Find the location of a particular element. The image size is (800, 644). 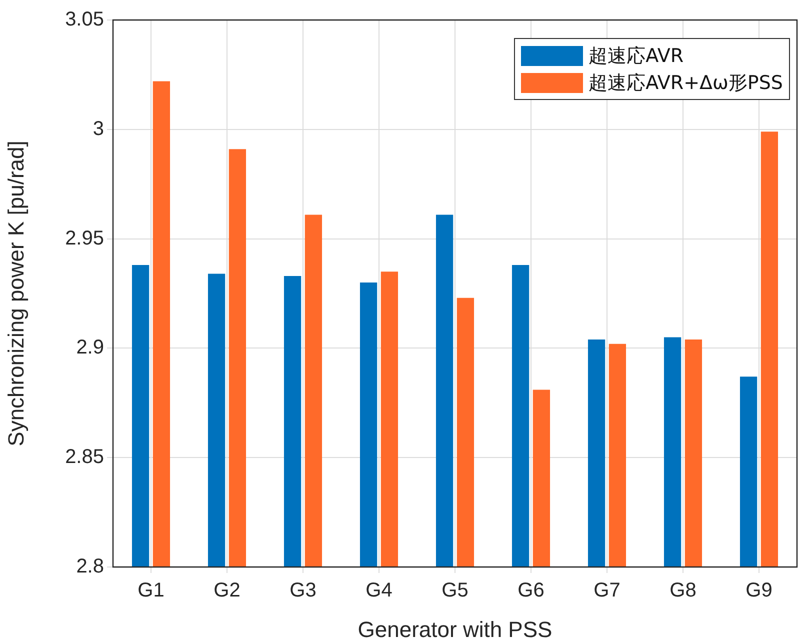

x-tick-label: G9 is located at coordinates (759, 591).